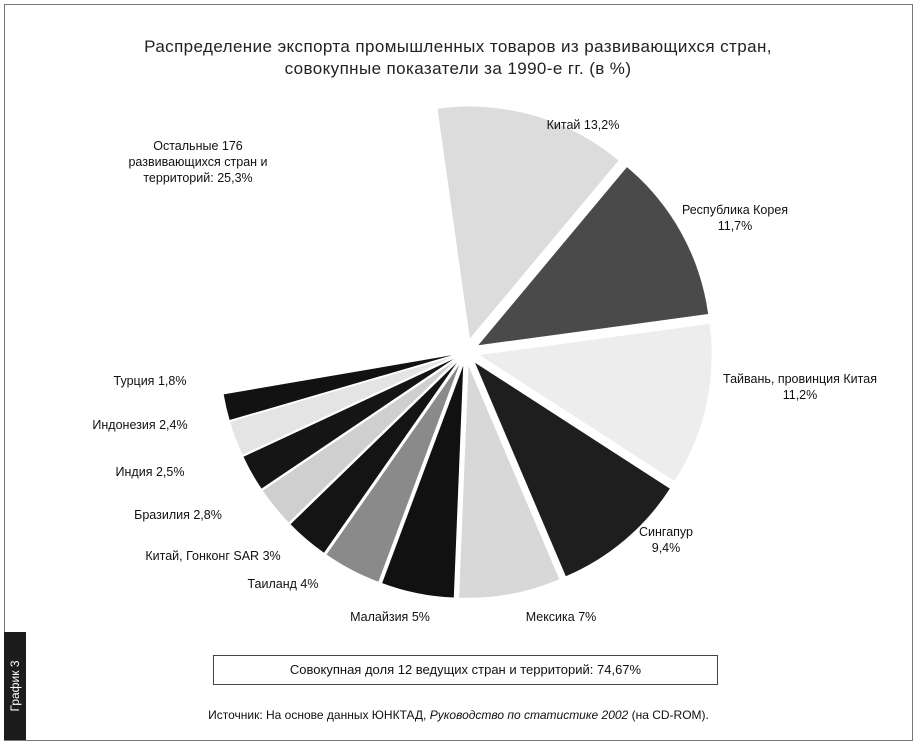 The width and height of the screenshot is (917, 745). I want to click on value-label: 2,5%, so click(170, 472).